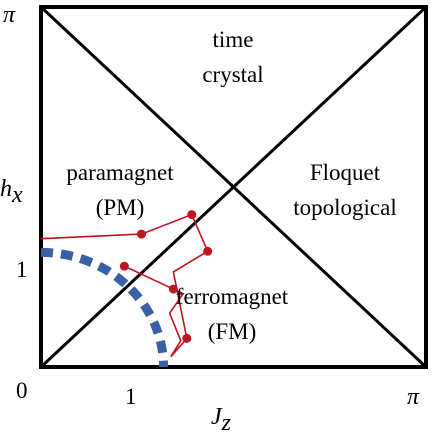  What do you see at coordinates (131, 396) in the screenshot?
I see `x-tick-one: 1` at bounding box center [131, 396].